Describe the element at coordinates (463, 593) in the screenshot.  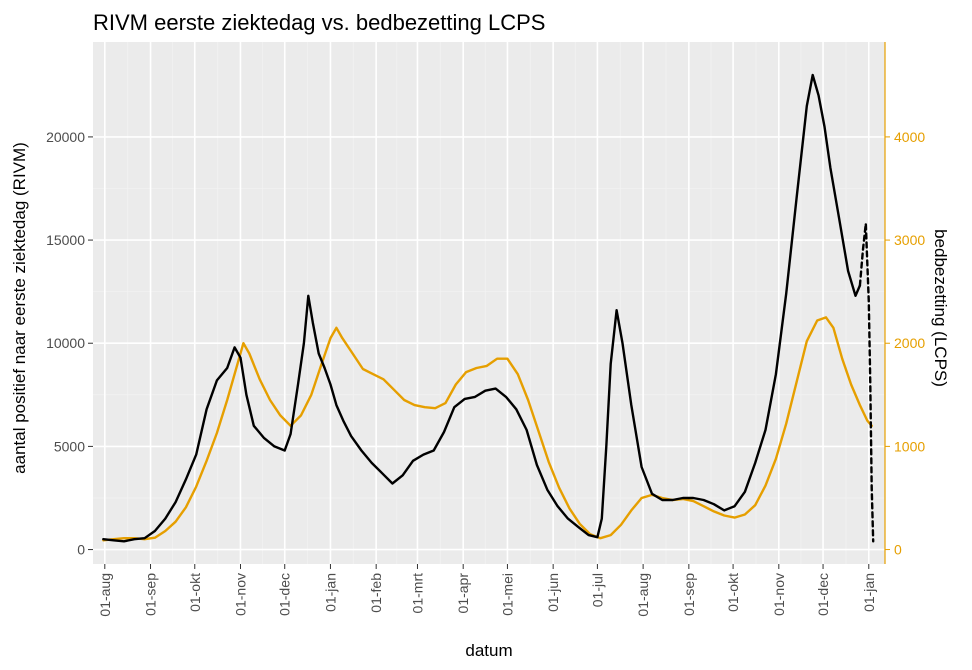
I see `x-tick-label: 01-apr` at that location.